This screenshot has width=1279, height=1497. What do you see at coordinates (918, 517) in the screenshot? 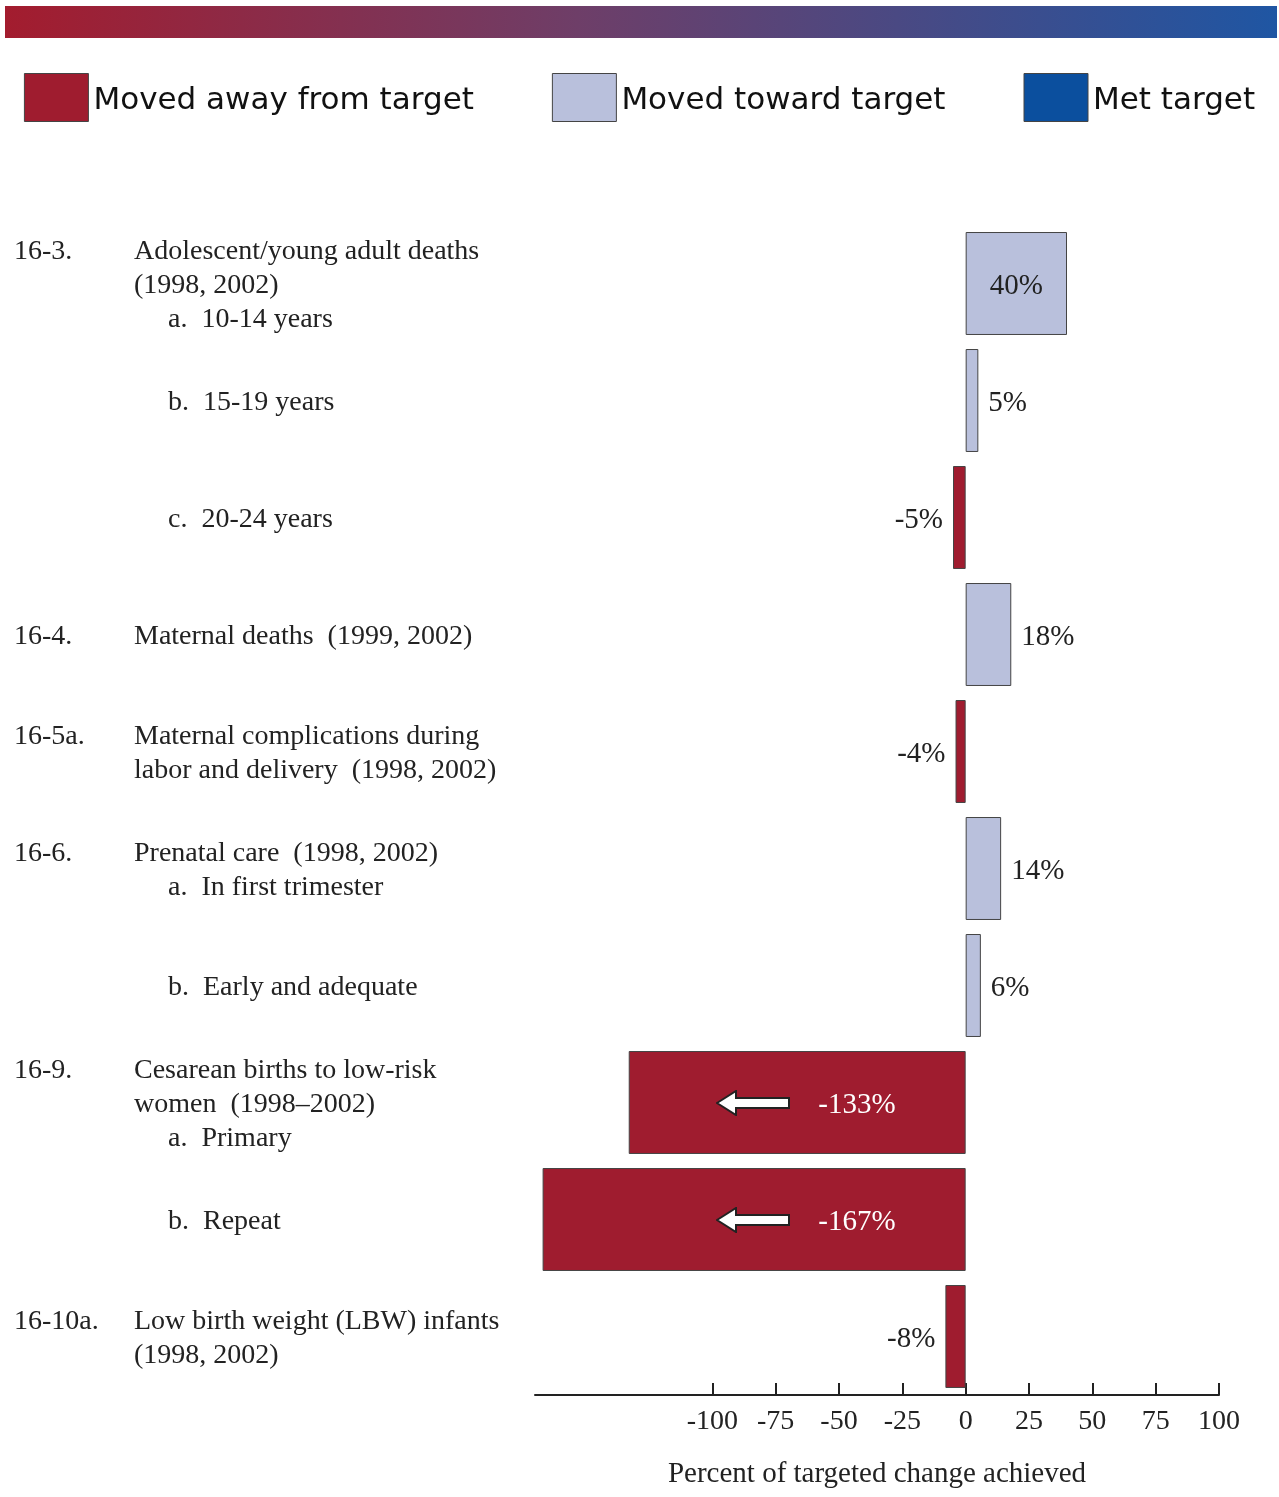
I see `data-label: -5%` at bounding box center [918, 517].